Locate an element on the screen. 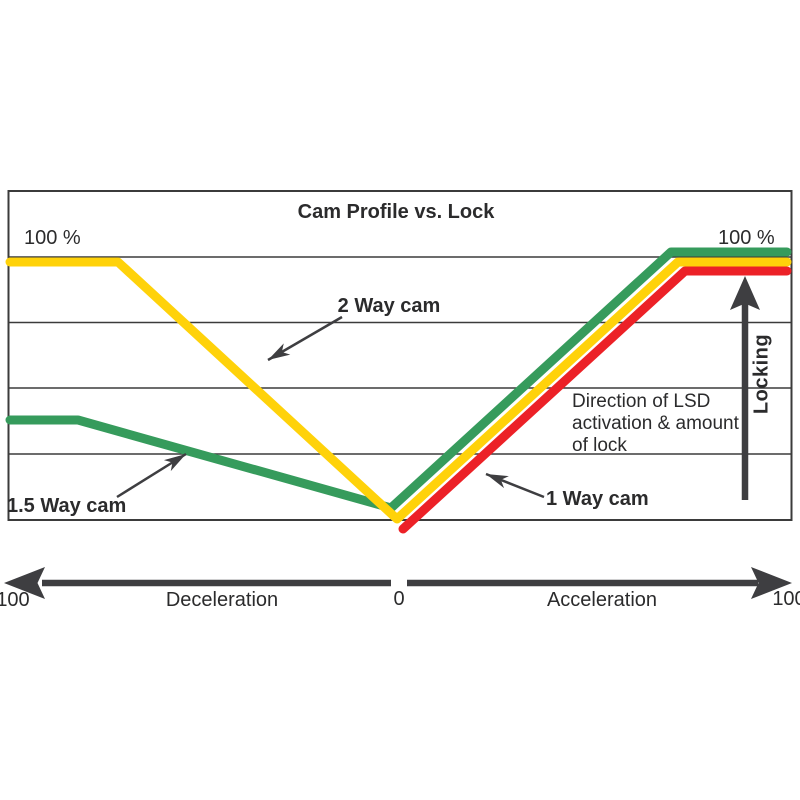 The image size is (800, 800). y-max-label-left: 100 % is located at coordinates (52, 238).